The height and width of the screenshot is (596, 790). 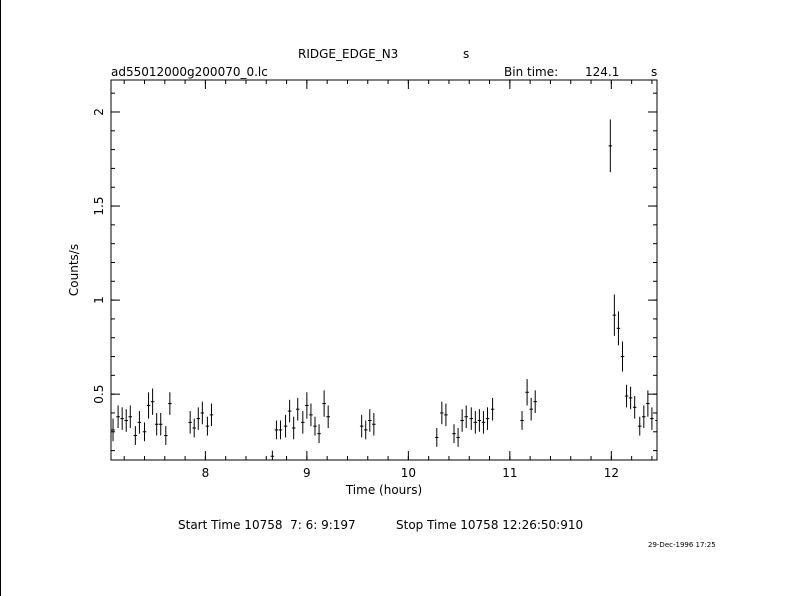 I want to click on y-tick-label: 0.5, so click(x=99, y=394).